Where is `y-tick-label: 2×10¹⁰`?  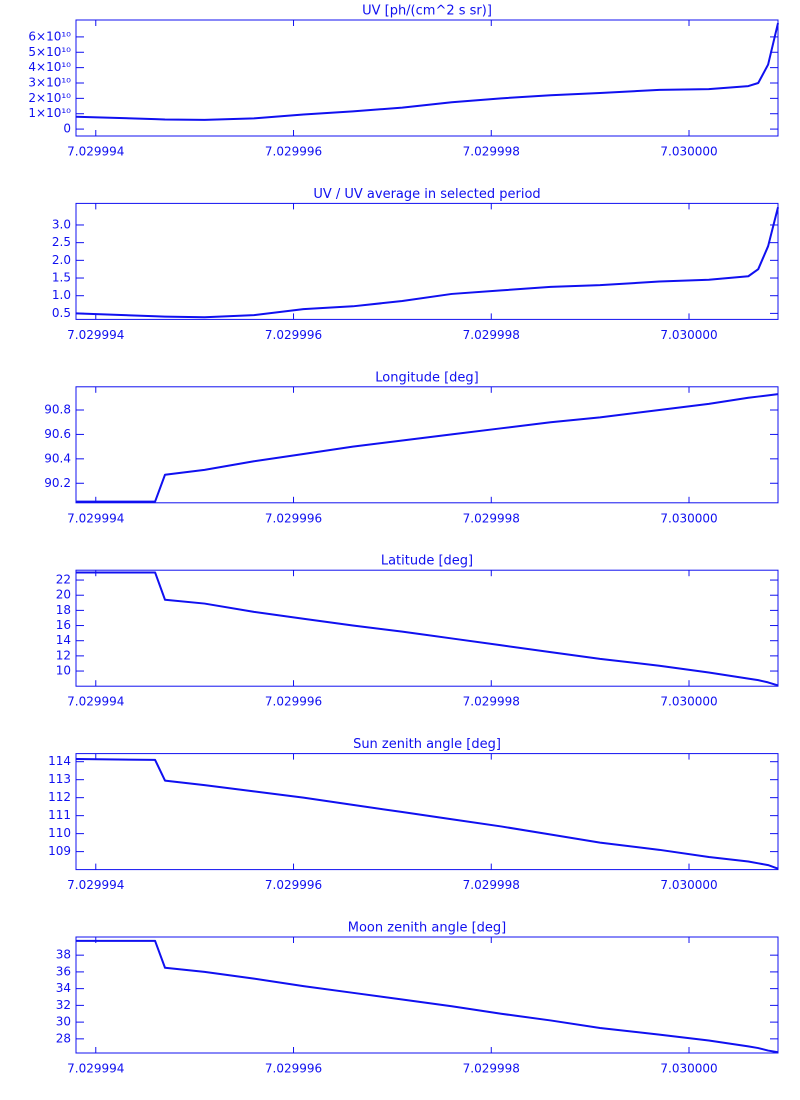
y-tick-label: 2×10¹⁰ is located at coordinates (49, 98).